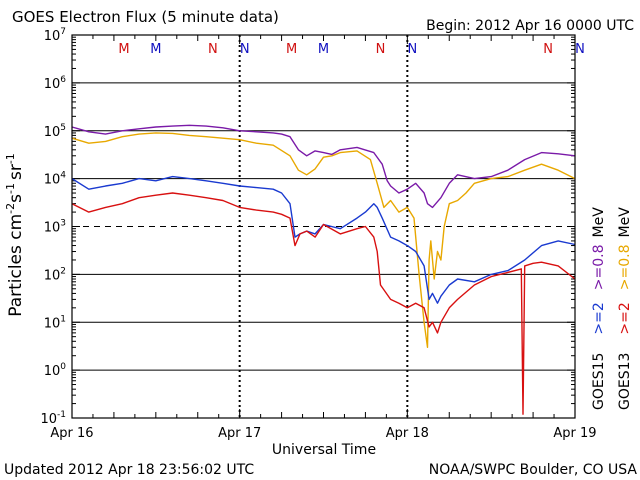 The width and height of the screenshot is (640, 480). What do you see at coordinates (533, 470) in the screenshot?
I see `credit-label: NOAA/SWPC Boulder, CO USA` at bounding box center [533, 470].